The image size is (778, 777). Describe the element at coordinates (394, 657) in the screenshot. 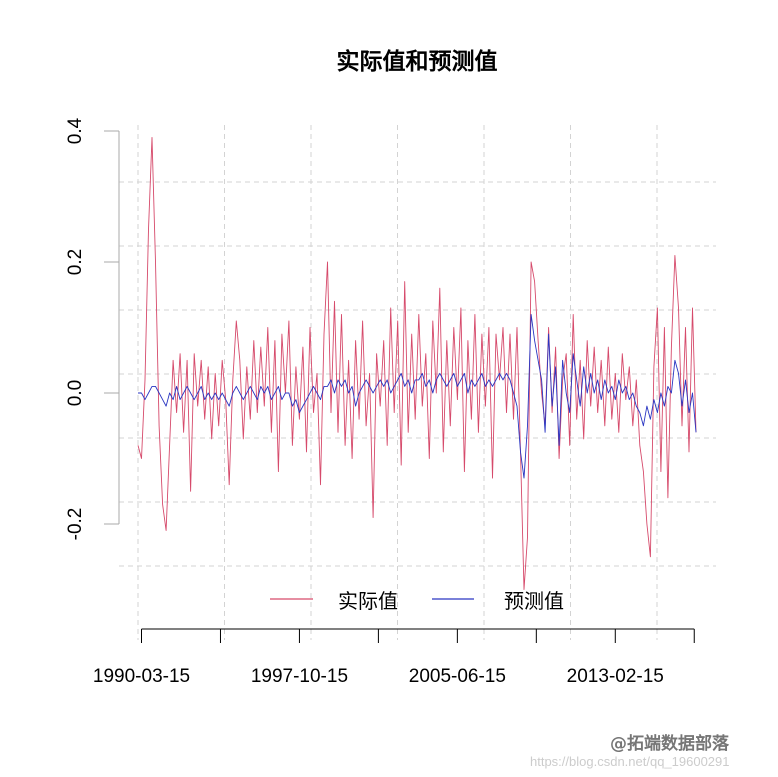

I see `x-axis: 1990-03-15 1997-10-15 2005-06-15 2013-02-15` at that location.